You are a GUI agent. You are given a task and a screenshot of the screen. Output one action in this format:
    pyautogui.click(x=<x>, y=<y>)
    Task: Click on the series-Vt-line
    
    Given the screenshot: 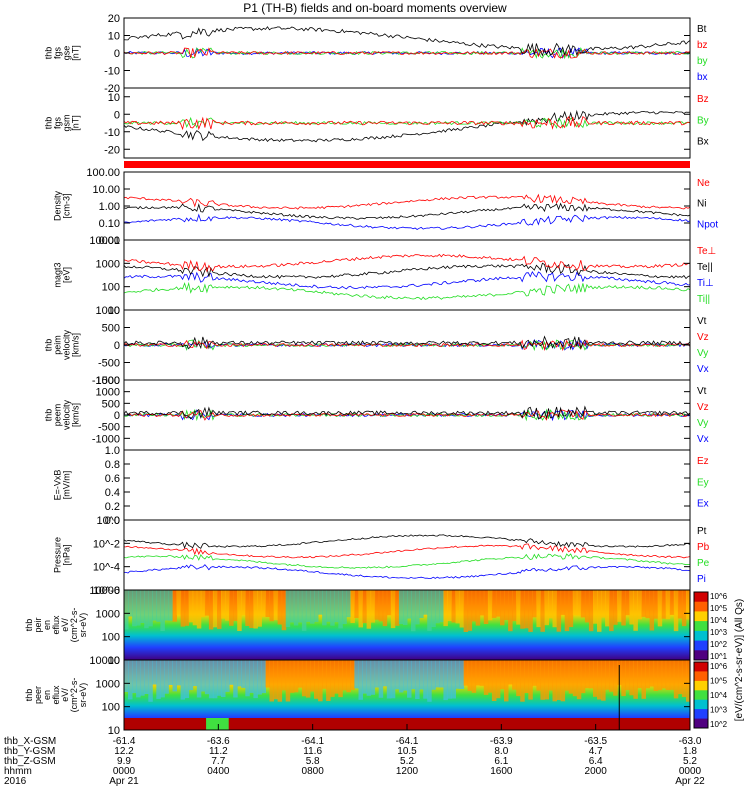 What is the action you would take?
    pyautogui.click(x=407, y=412)
    